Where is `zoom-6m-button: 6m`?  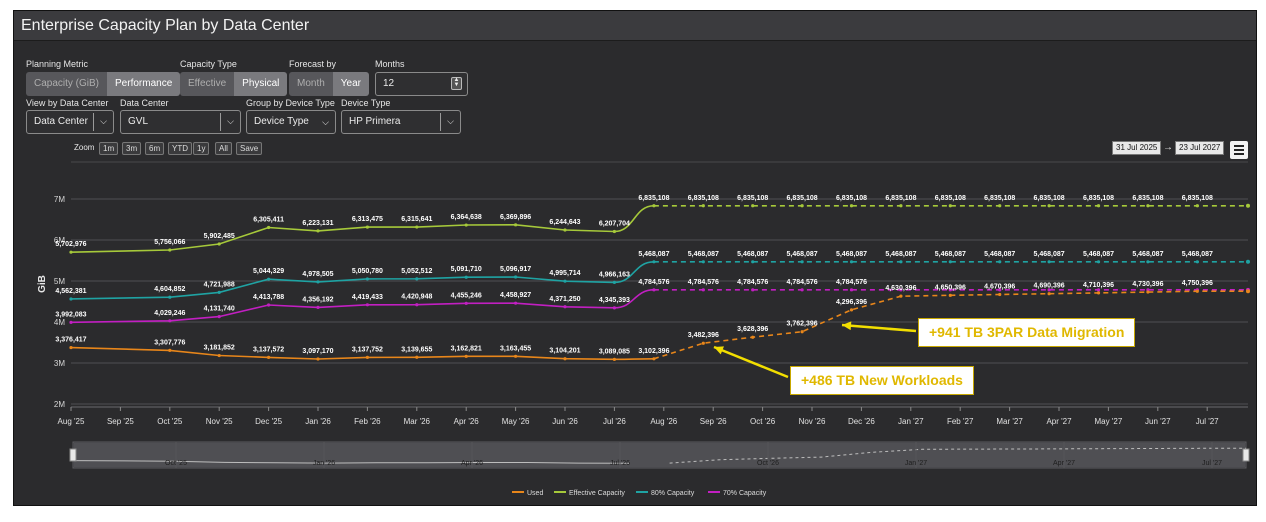 zoom-6m-button: 6m is located at coordinates (155, 148).